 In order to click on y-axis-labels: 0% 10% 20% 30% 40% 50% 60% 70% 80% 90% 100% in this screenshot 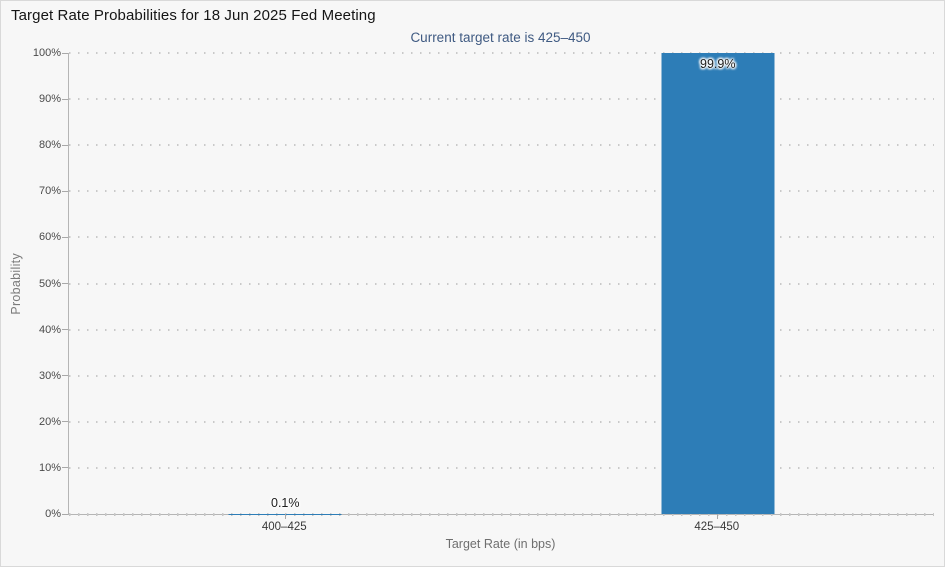, I will do `click(31, 283)`.